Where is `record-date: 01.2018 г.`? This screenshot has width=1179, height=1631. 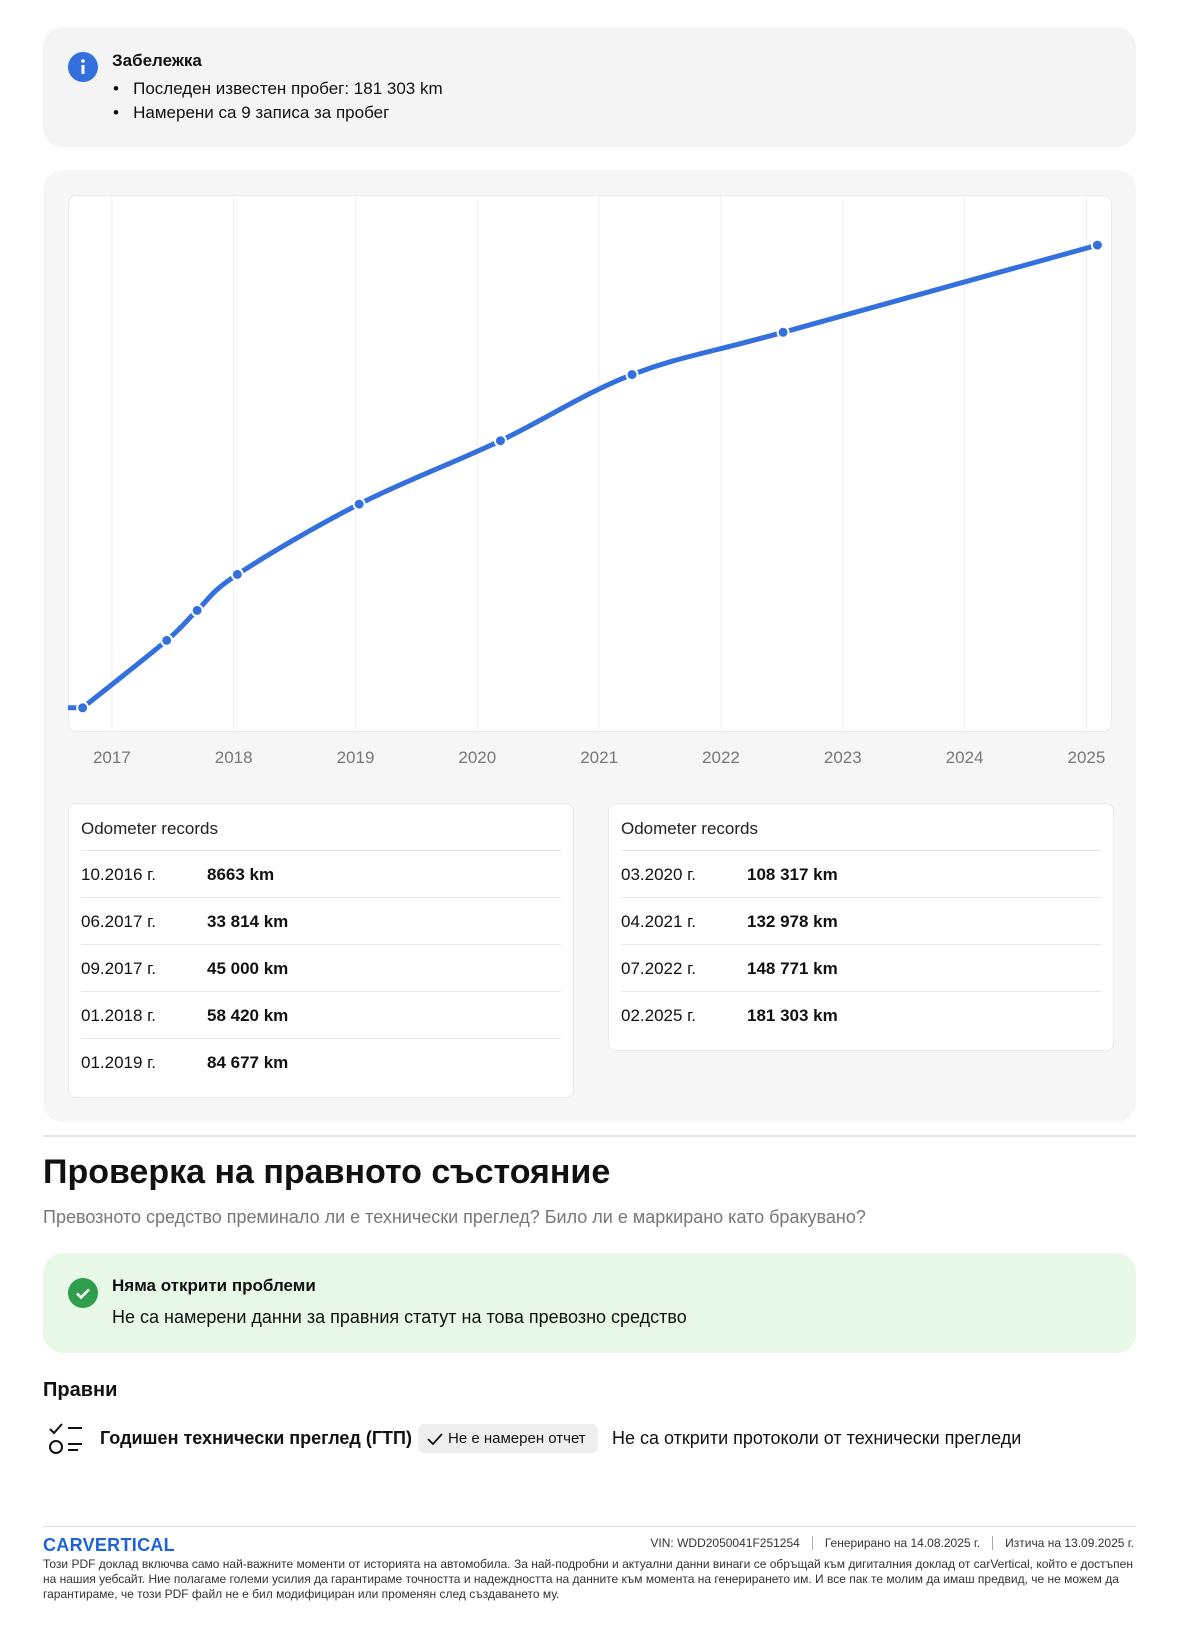 record-date: 01.2018 г. is located at coordinates (119, 1015).